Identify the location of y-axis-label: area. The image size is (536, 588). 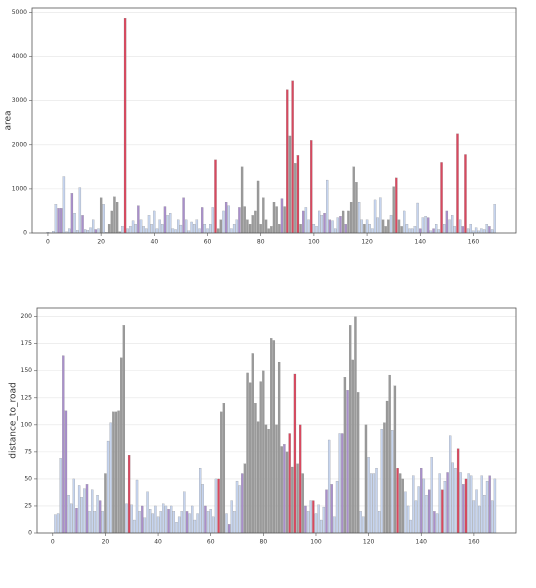
(9, 120).